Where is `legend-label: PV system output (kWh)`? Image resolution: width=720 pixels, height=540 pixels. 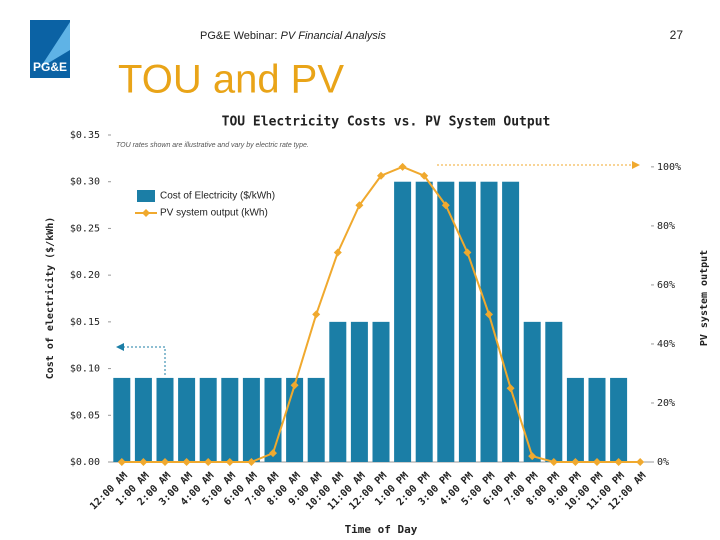 legend-label: PV system output (kWh) is located at coordinates (214, 213).